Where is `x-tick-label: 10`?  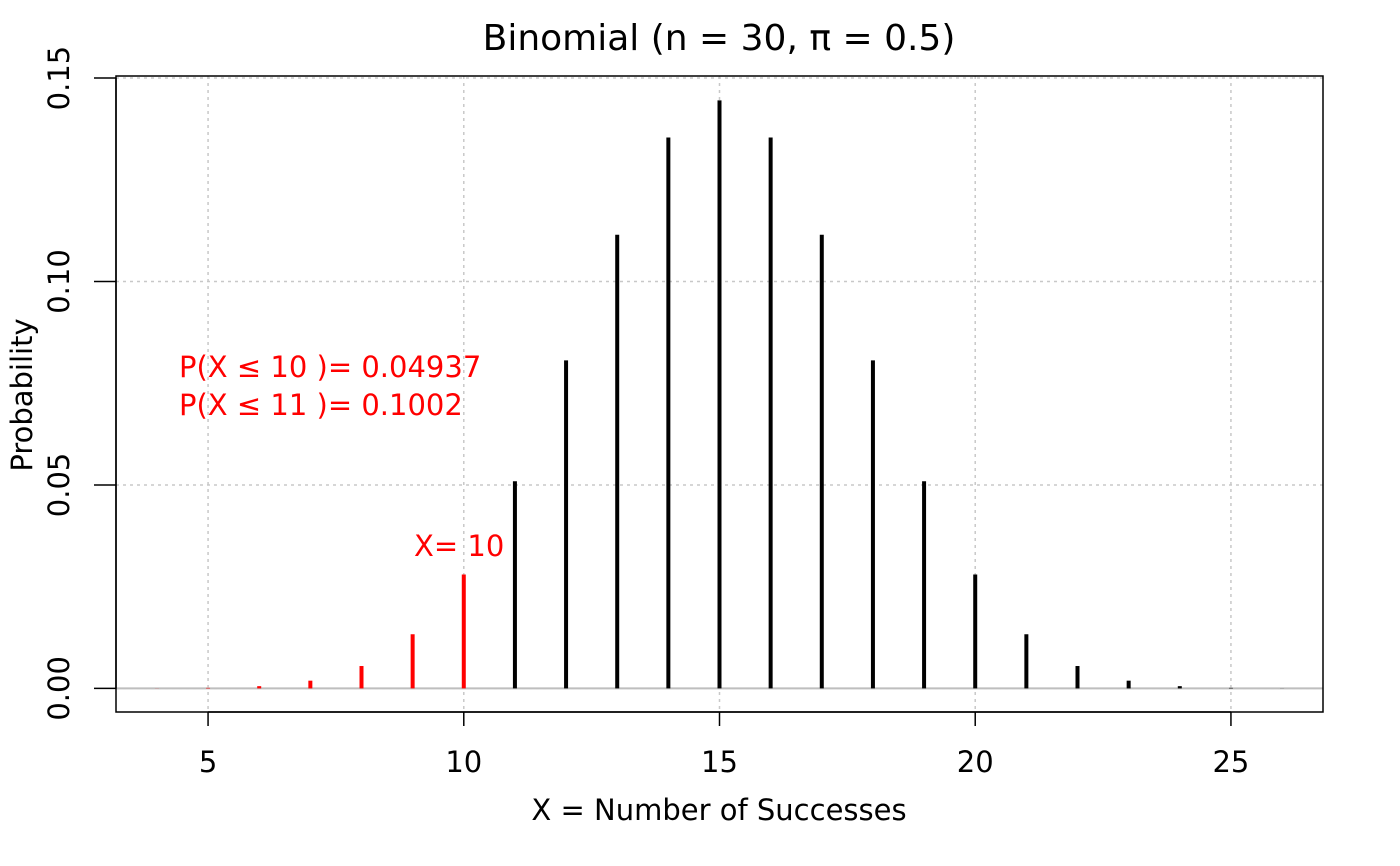 x-tick-label: 10 is located at coordinates (463, 762).